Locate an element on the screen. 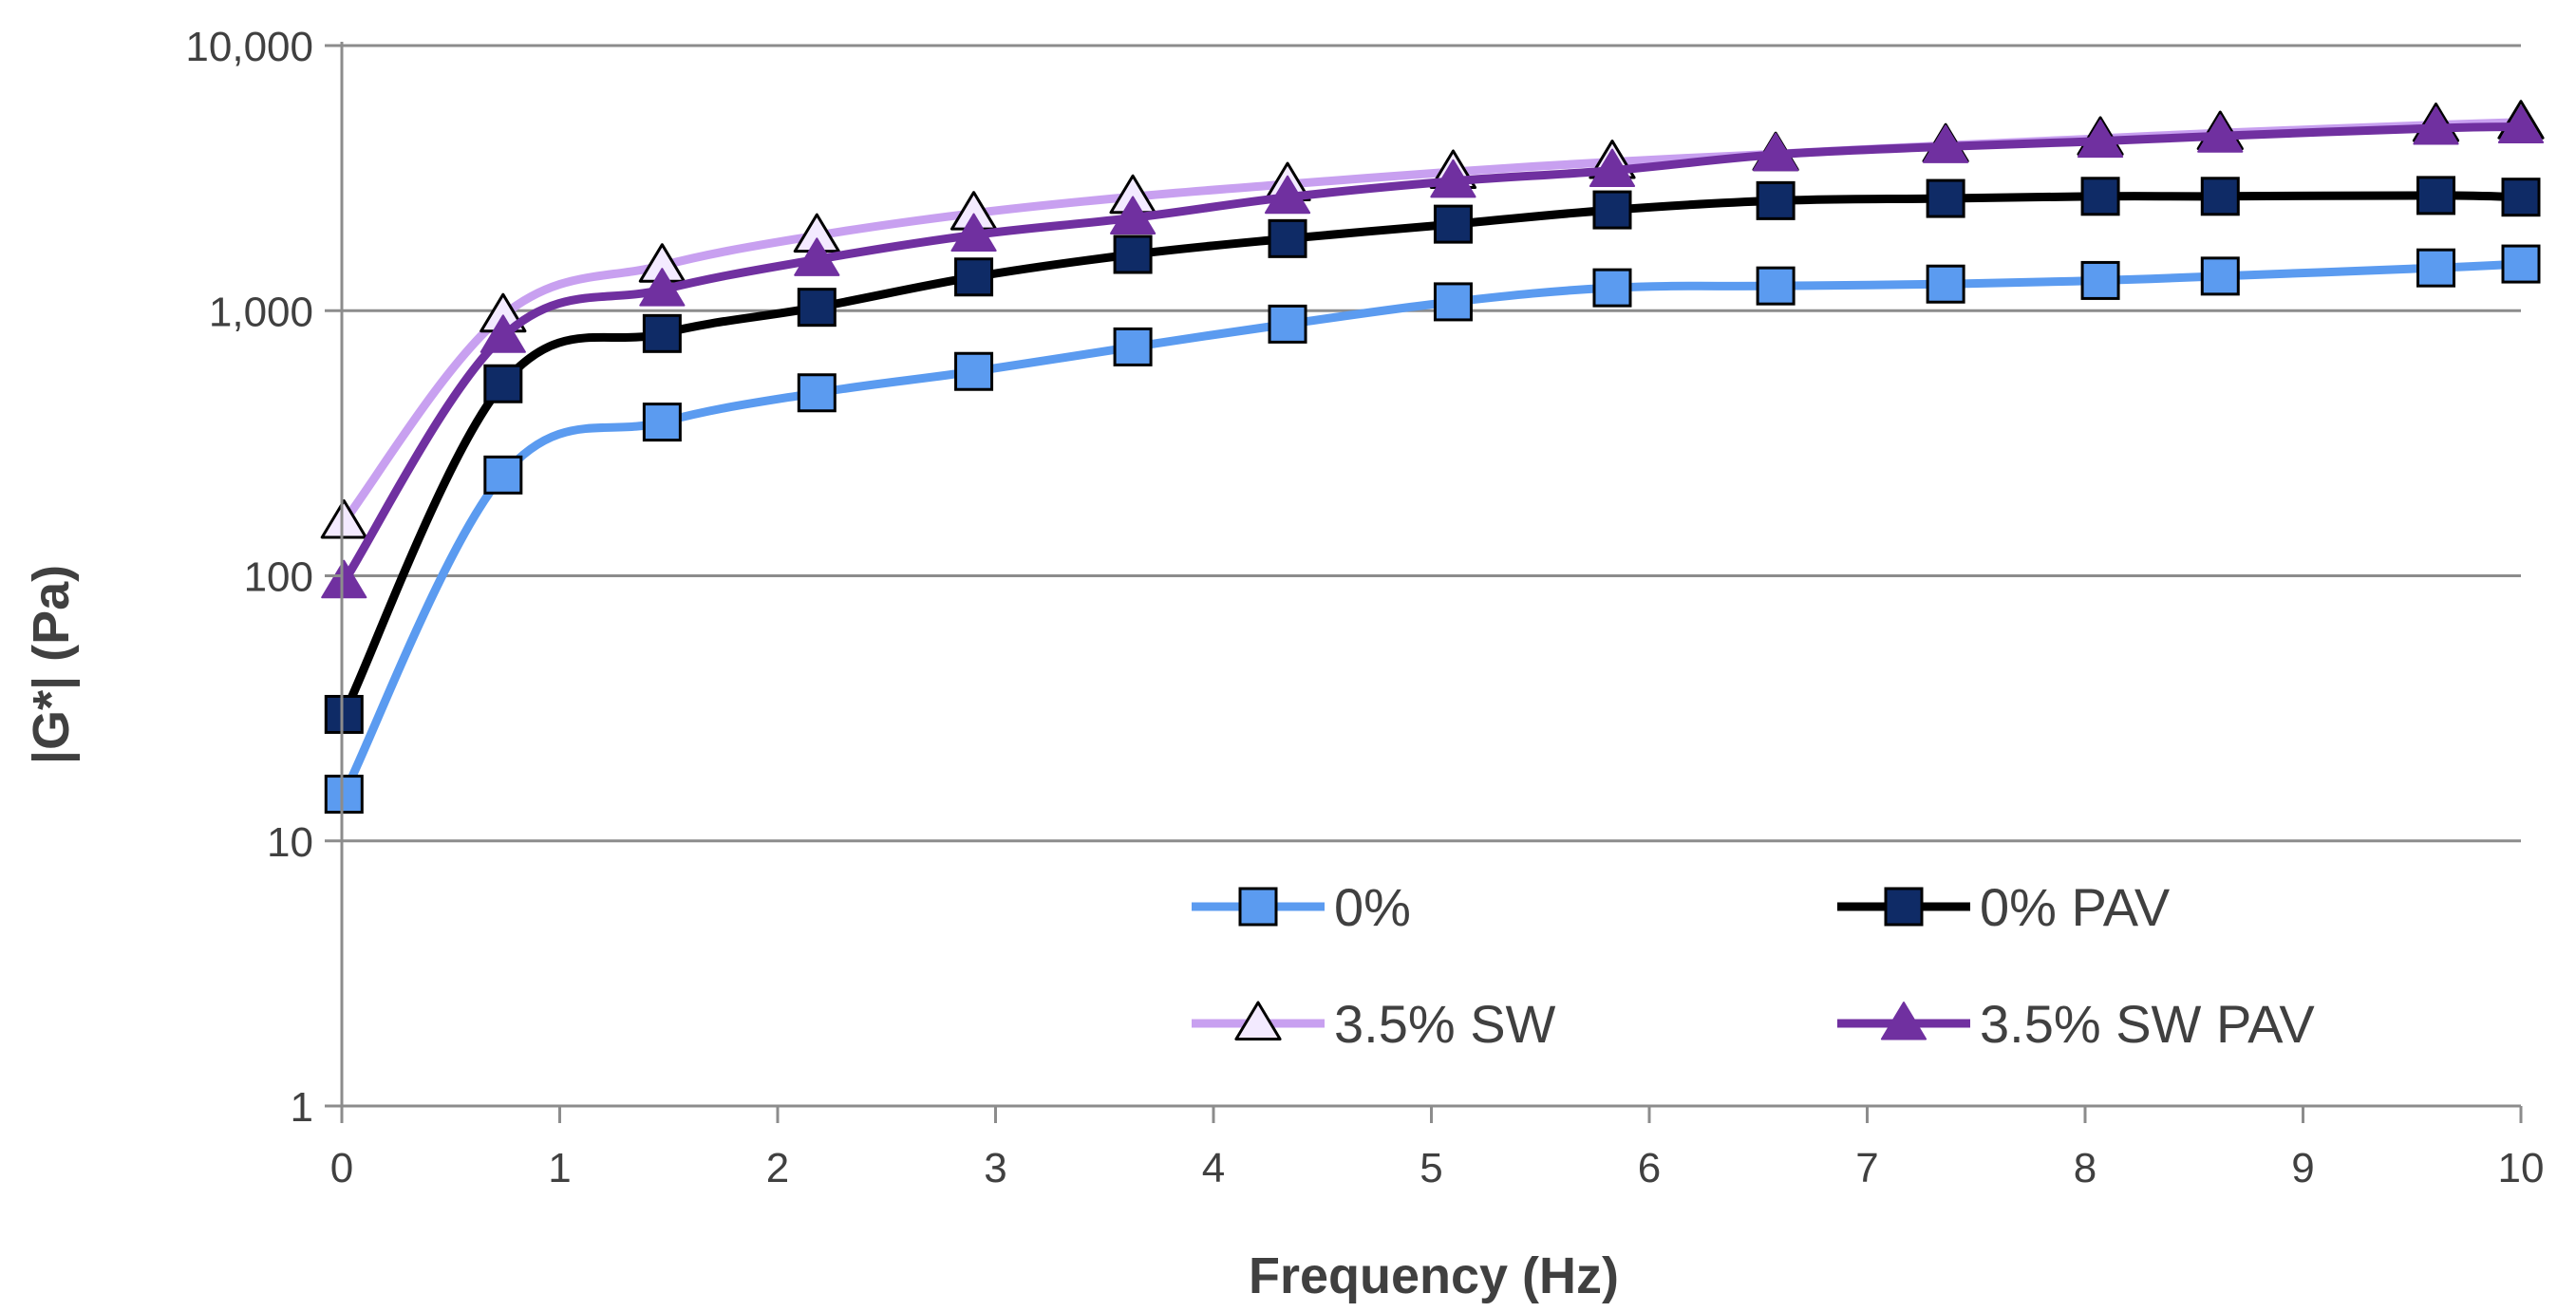 This screenshot has width=2576, height=1312. legend-label: 0% PAV is located at coordinates (2075, 907).